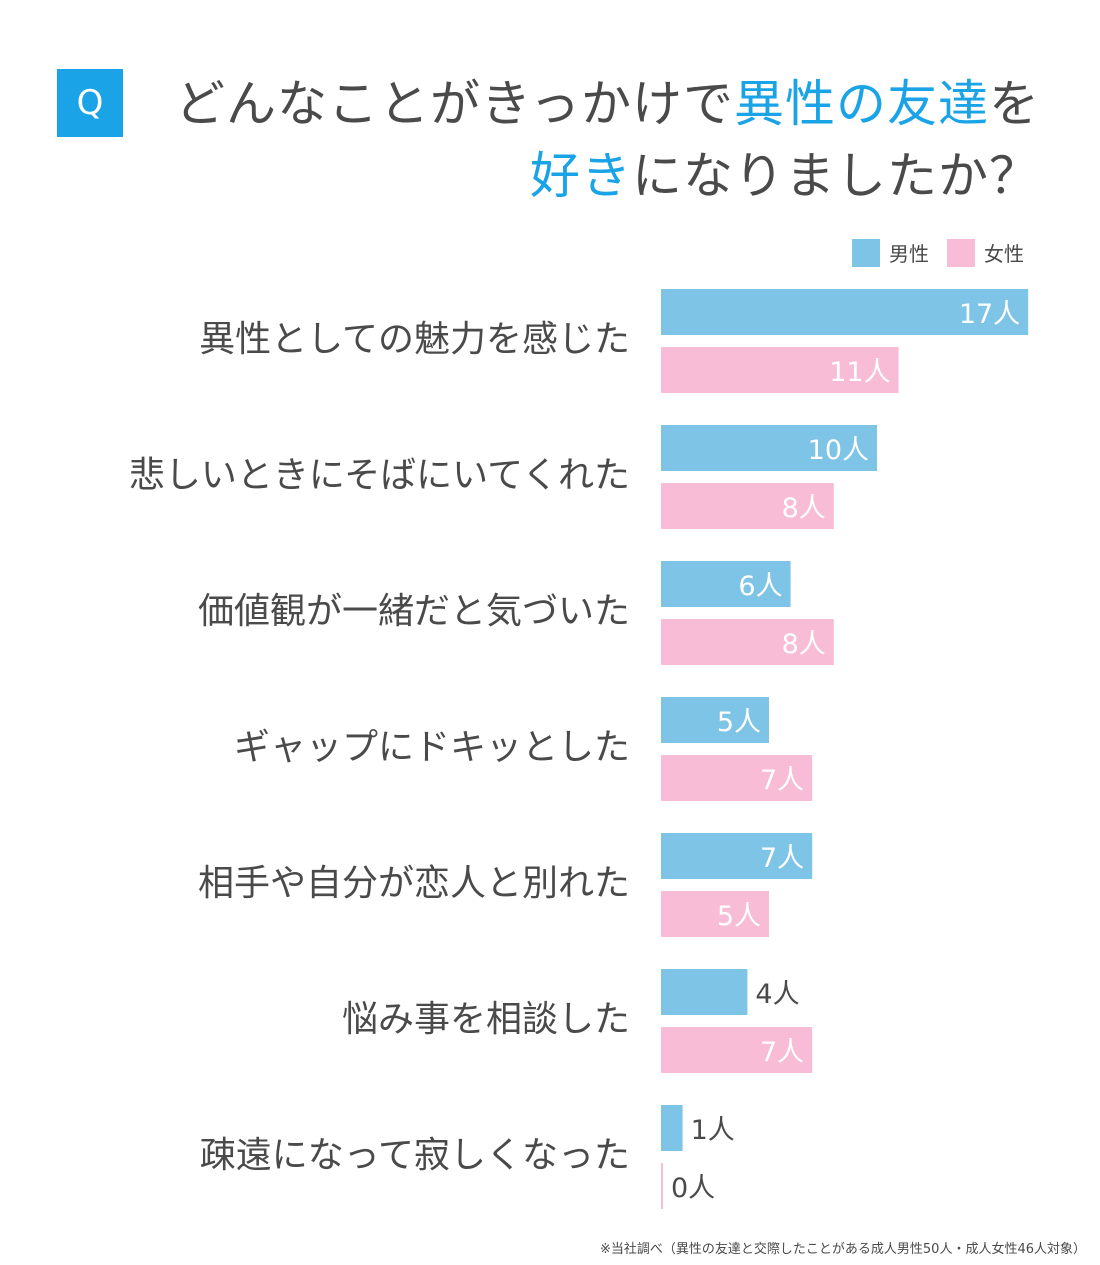 This screenshot has height=1265, width=1100. Describe the element at coordinates (1004, 254) in the screenshot. I see `legend-label-2: 女性` at that location.